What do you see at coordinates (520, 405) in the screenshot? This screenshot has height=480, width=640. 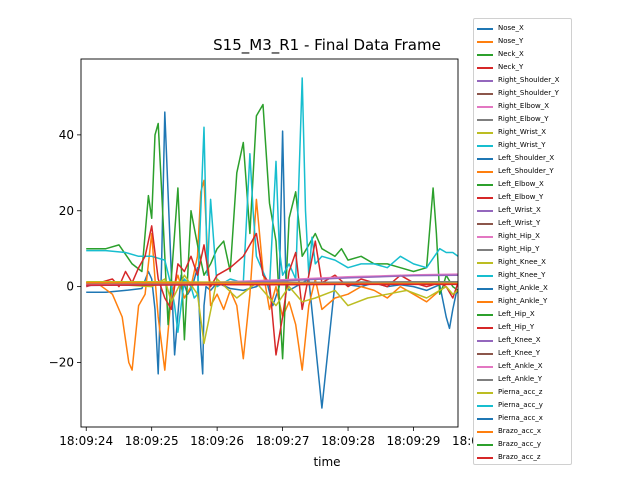 I see `legend-label: Pierna_acc_y` at bounding box center [520, 405].